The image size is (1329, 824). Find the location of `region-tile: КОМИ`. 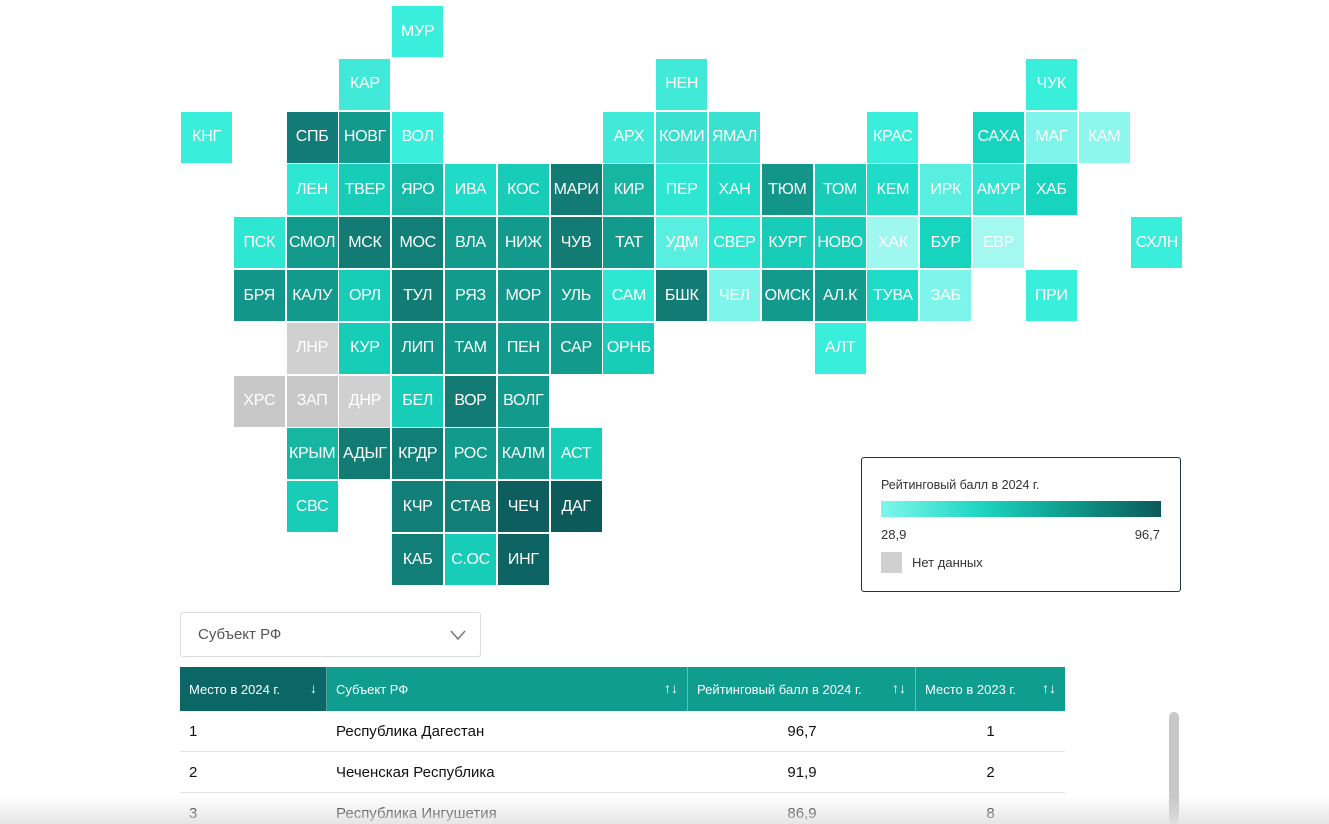

region-tile: КОМИ is located at coordinates (682, 137).